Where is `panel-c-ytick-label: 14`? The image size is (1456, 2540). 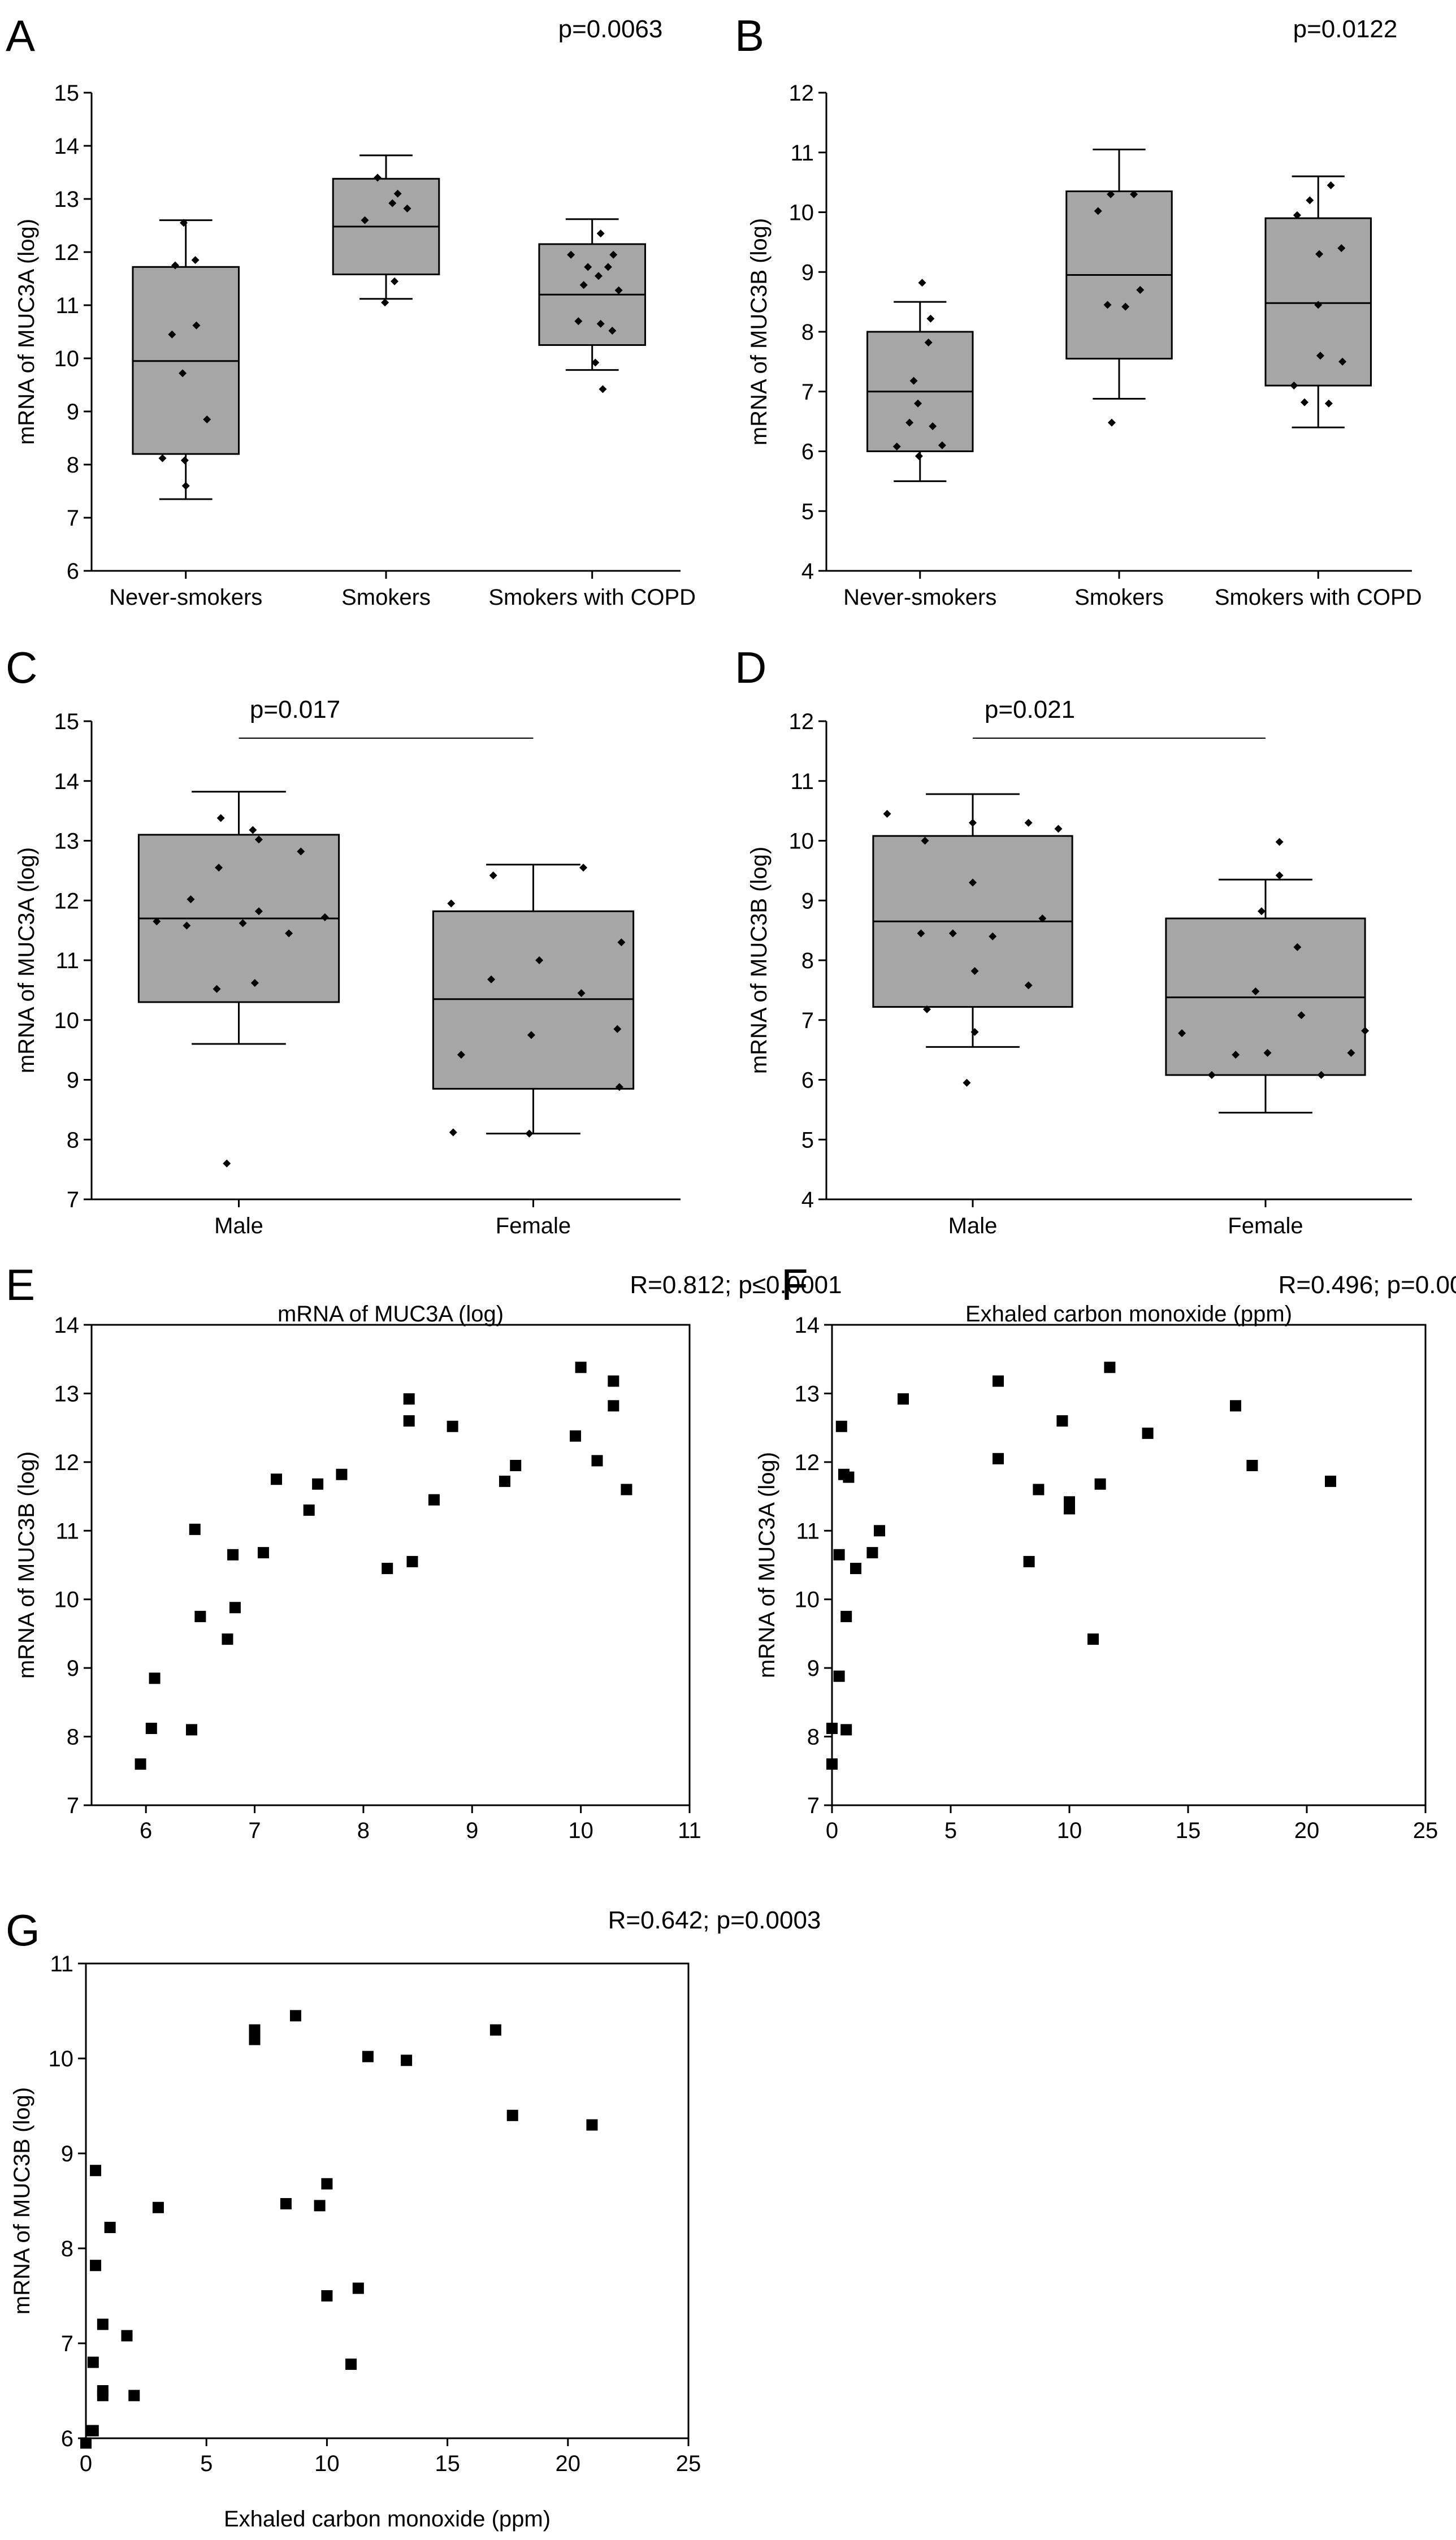 panel-c-ytick-label: 14 is located at coordinates (67, 781).